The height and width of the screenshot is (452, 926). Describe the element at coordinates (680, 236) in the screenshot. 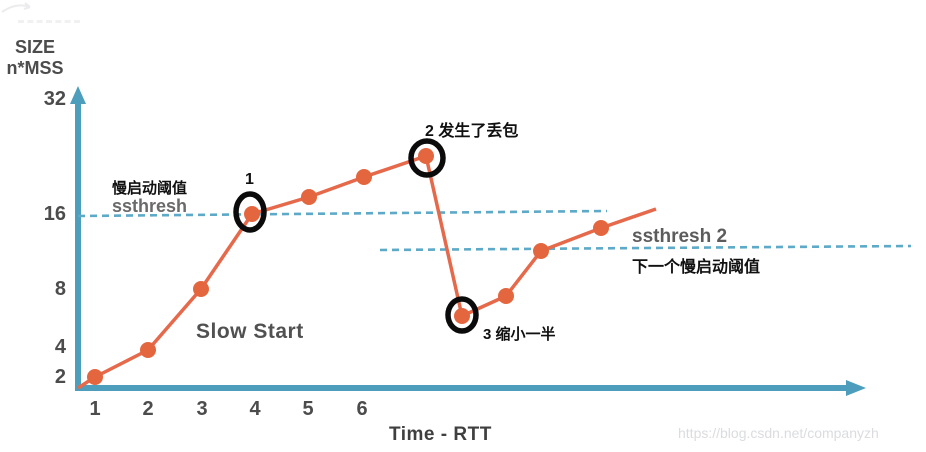

I see `ssthresh2-annotation: ssthresh 2` at that location.